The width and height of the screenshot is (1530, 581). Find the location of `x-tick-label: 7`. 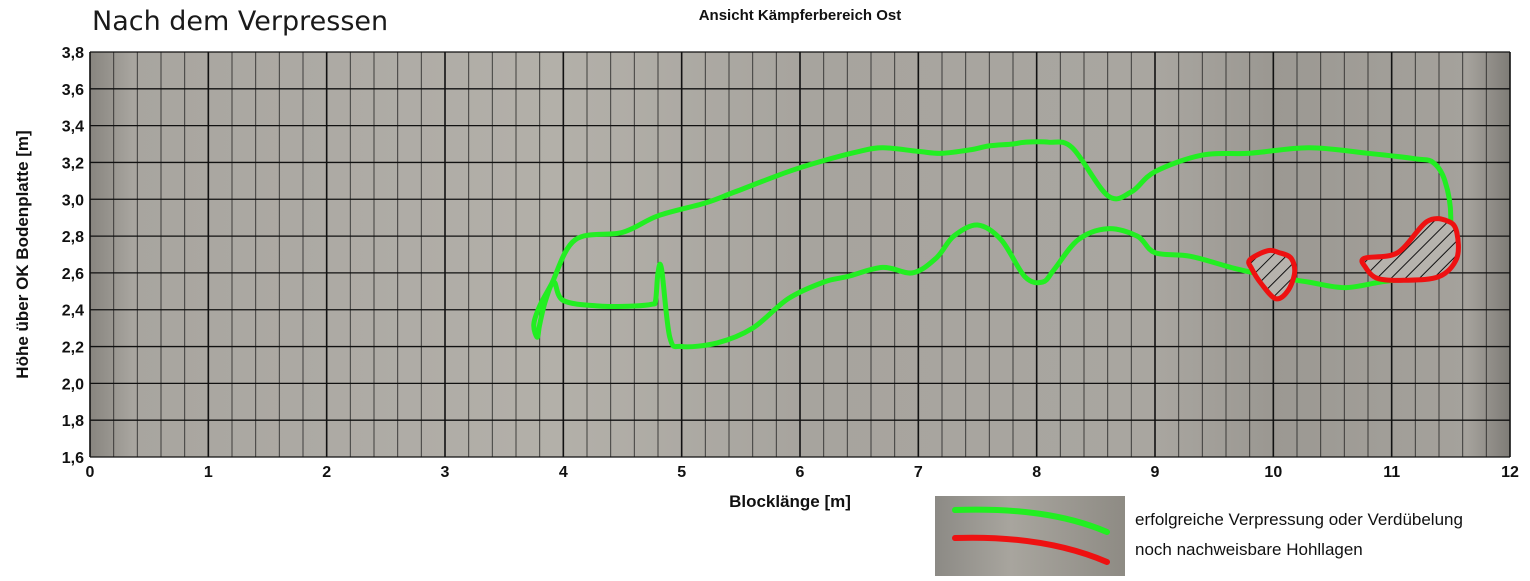

x-tick-label: 7 is located at coordinates (918, 472).